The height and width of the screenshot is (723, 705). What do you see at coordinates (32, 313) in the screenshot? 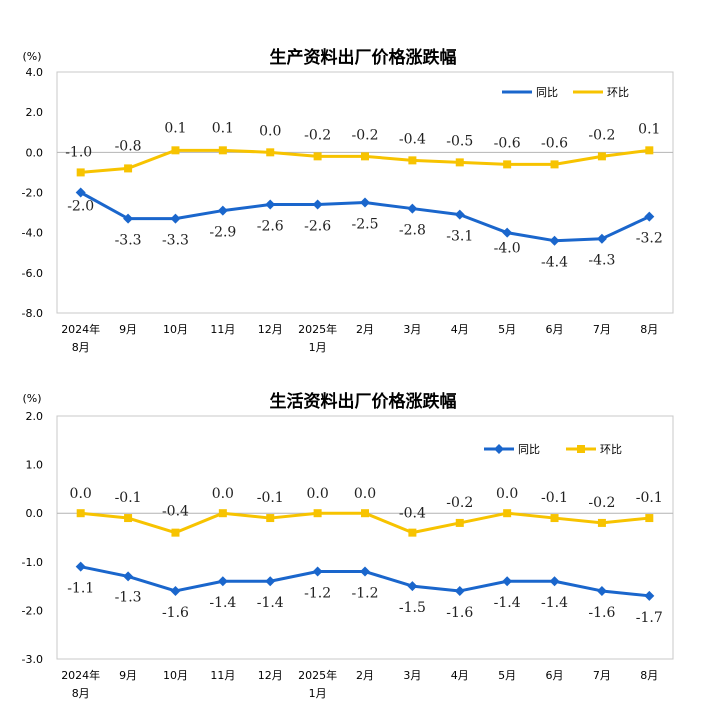
I see `y-tick-label: -8.0` at bounding box center [32, 313].